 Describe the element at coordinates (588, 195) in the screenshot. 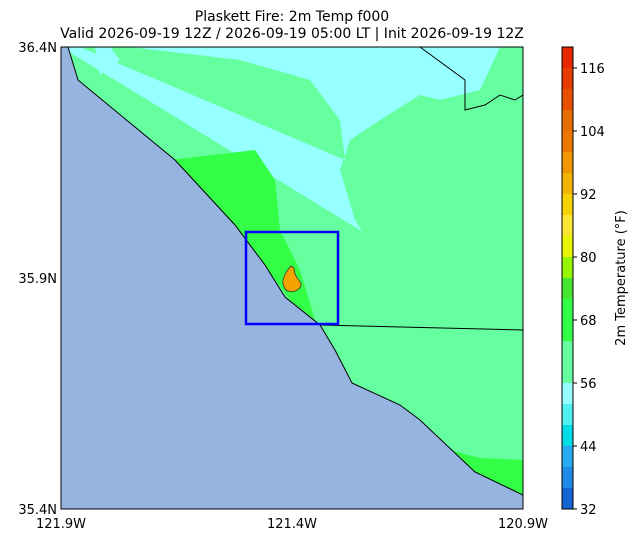

I see `colorbar-tick-label: 92` at that location.